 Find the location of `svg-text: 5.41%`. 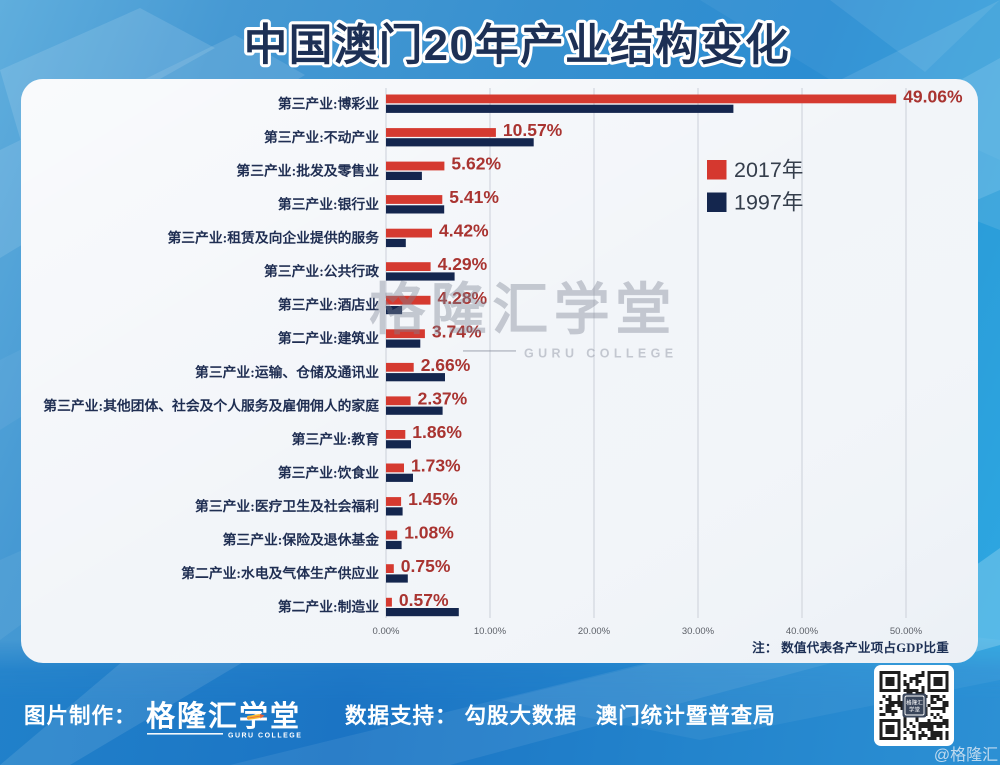

svg-text: 5.41% is located at coordinates (474, 197).